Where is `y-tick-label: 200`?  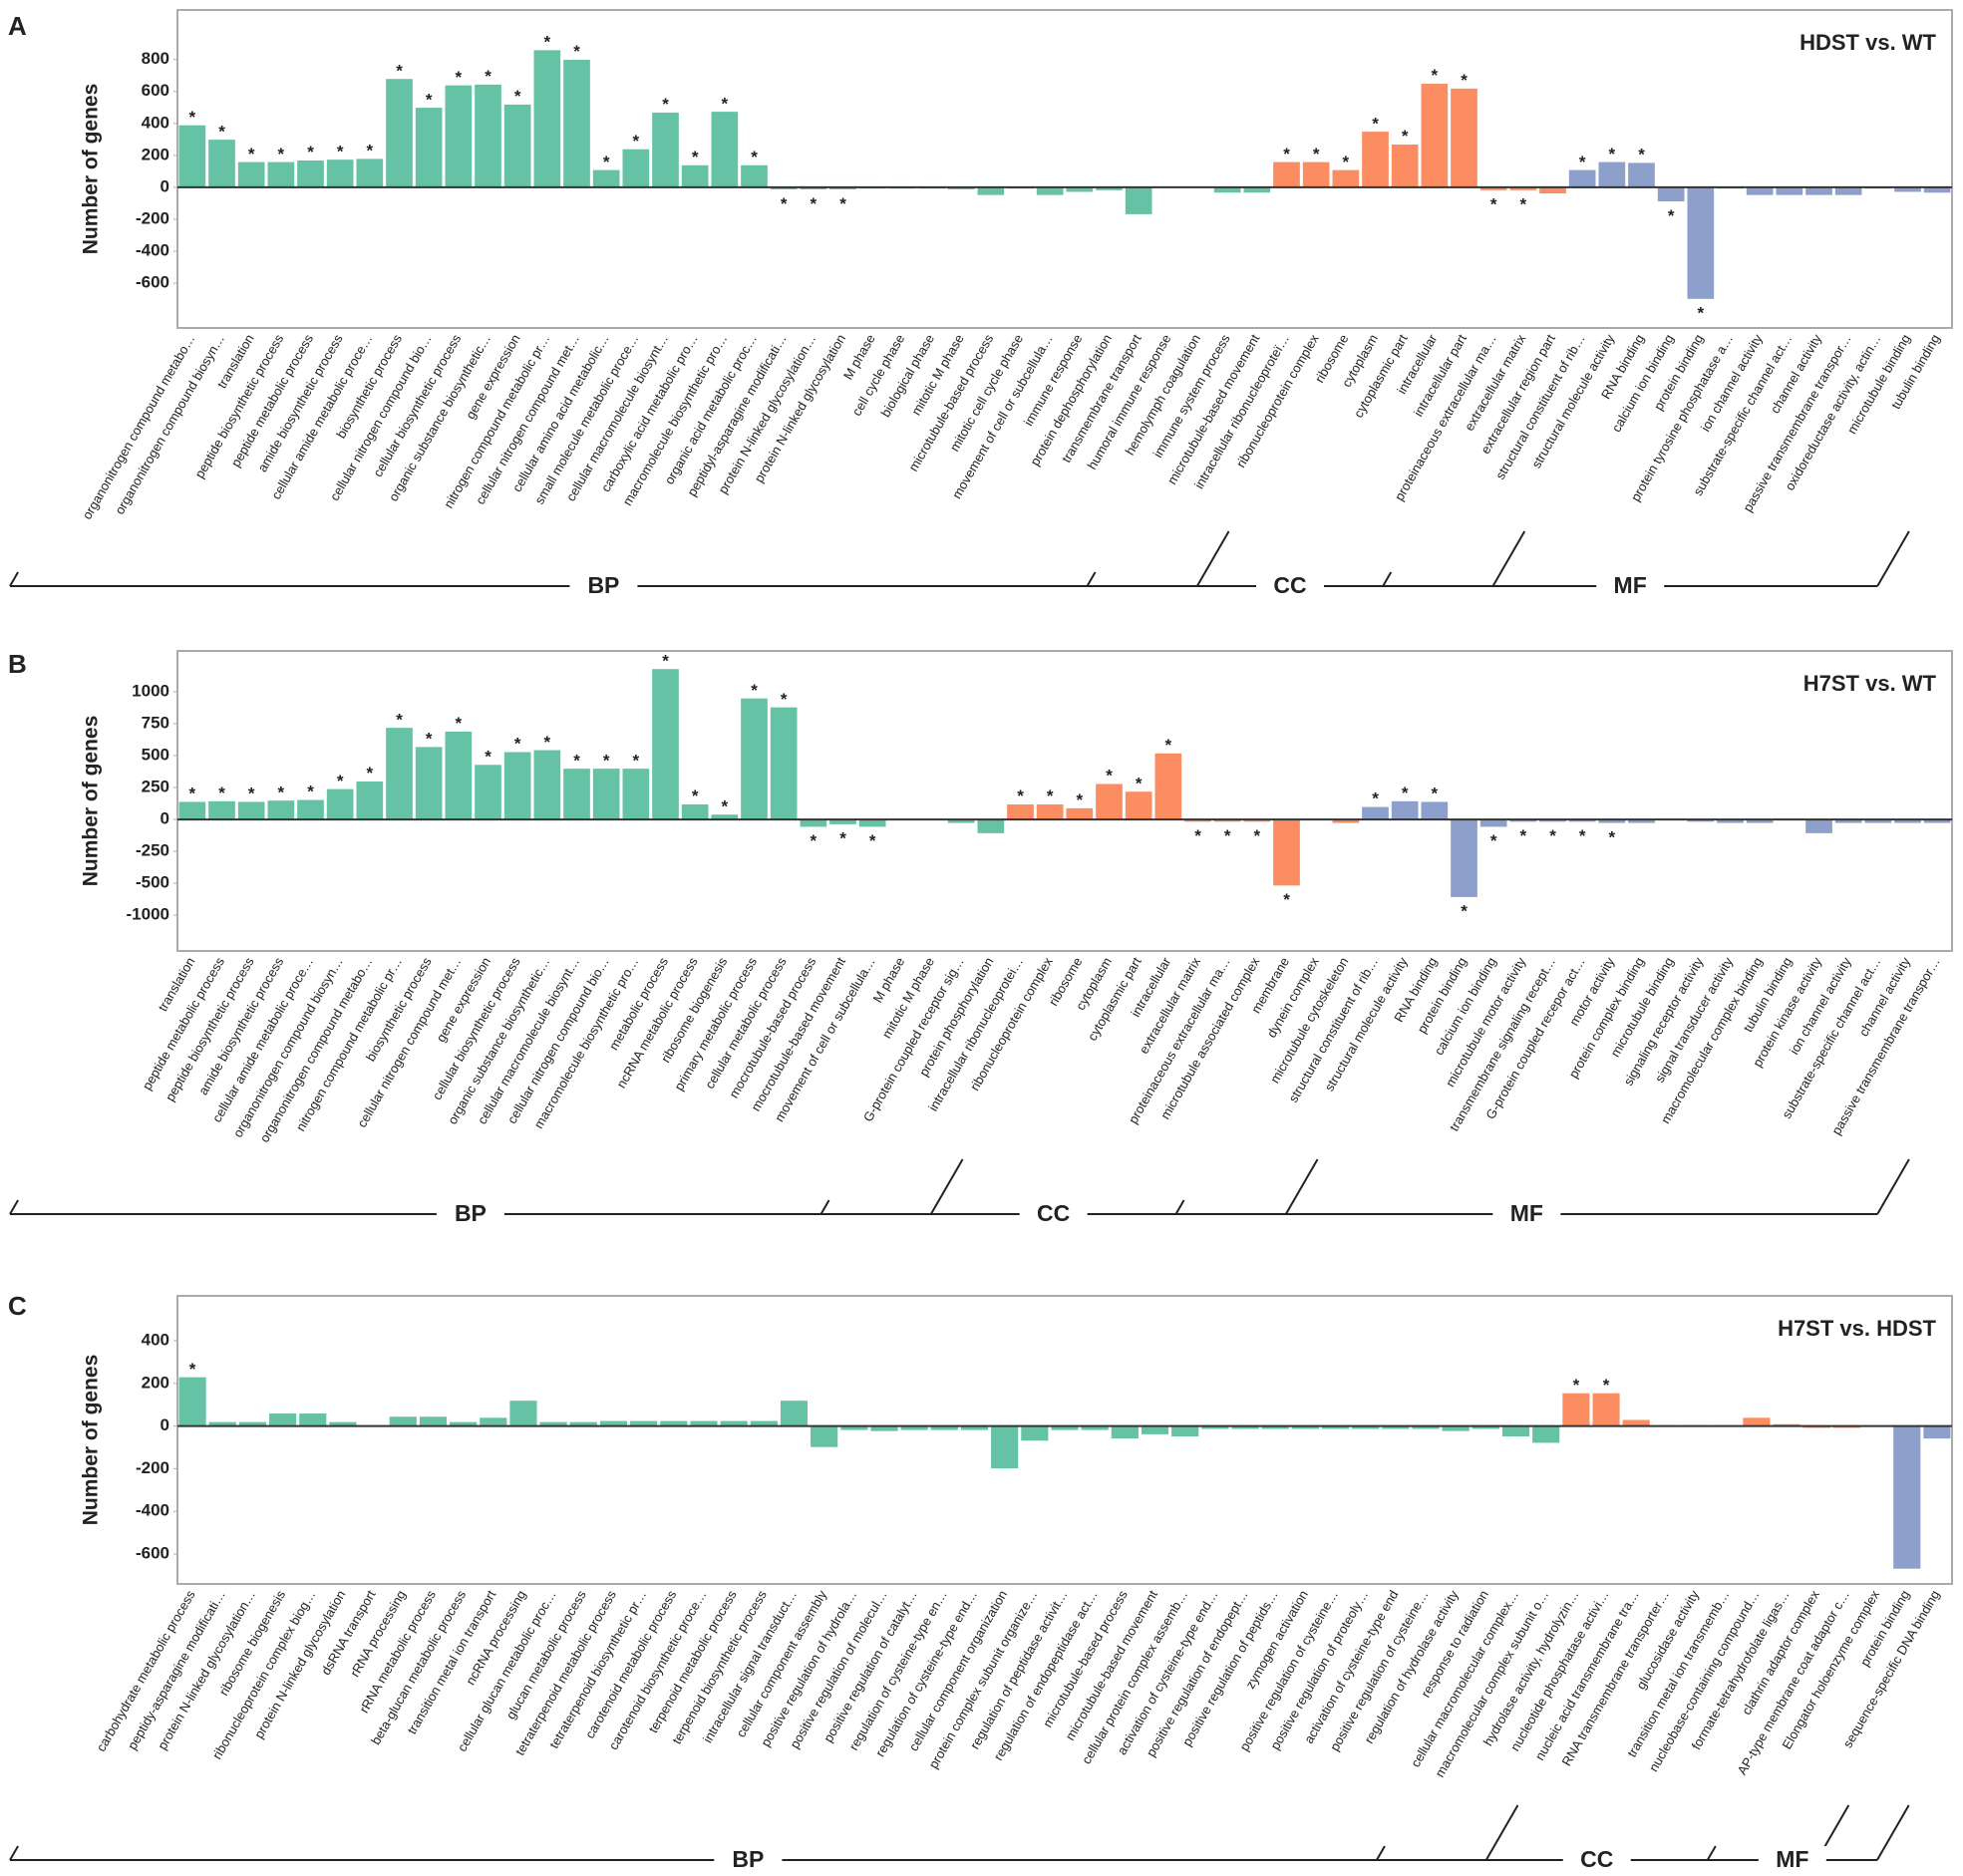
y-tick-label: 200 is located at coordinates (155, 154).